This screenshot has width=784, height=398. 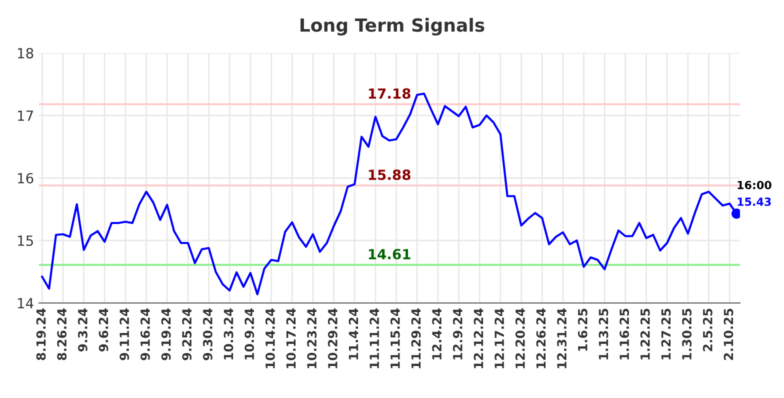 I want to click on x-tick-label: 9.11.24, so click(x=125, y=334).